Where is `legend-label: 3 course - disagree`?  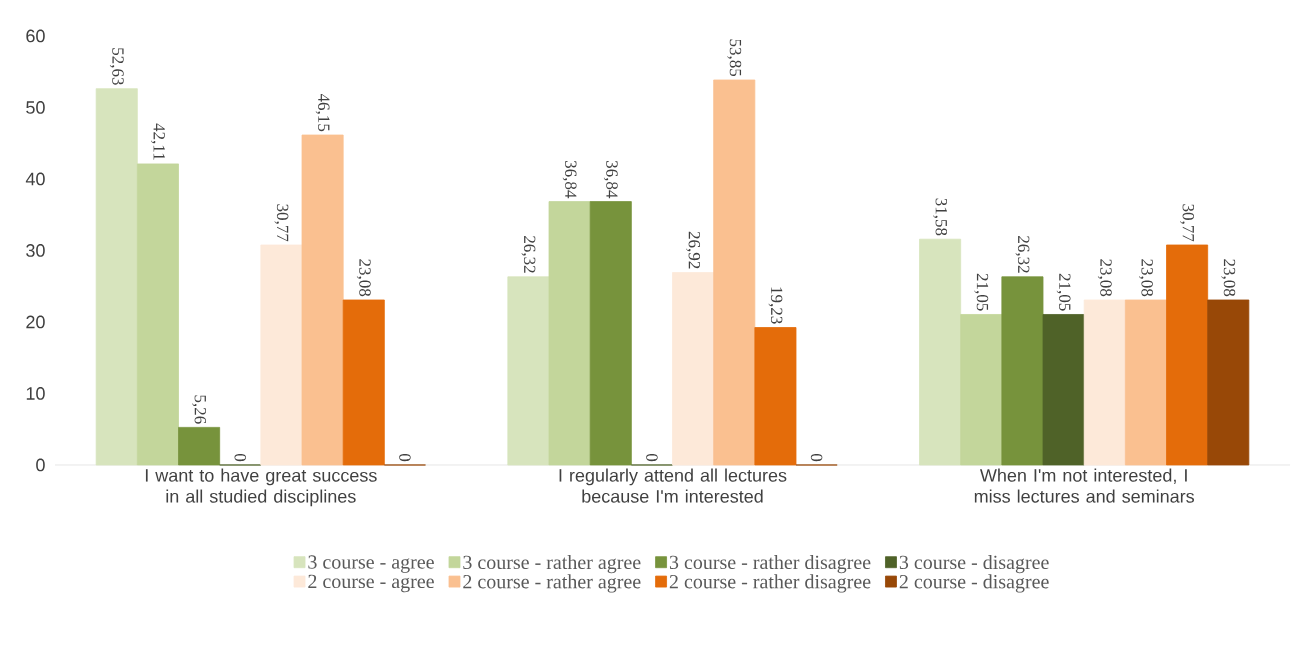
legend-label: 3 course - disagree is located at coordinates (974, 564).